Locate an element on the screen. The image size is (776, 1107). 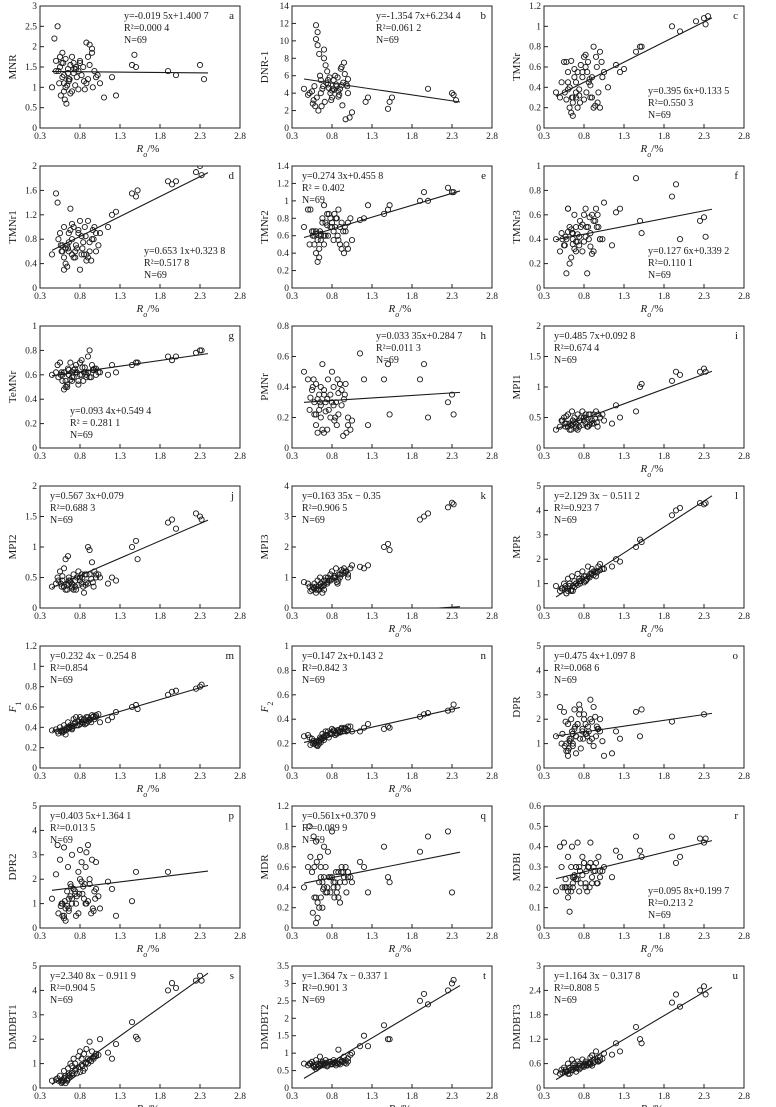
annotation-line: y=0.095 8x+0.199 7 is located at coordinates (688, 891).